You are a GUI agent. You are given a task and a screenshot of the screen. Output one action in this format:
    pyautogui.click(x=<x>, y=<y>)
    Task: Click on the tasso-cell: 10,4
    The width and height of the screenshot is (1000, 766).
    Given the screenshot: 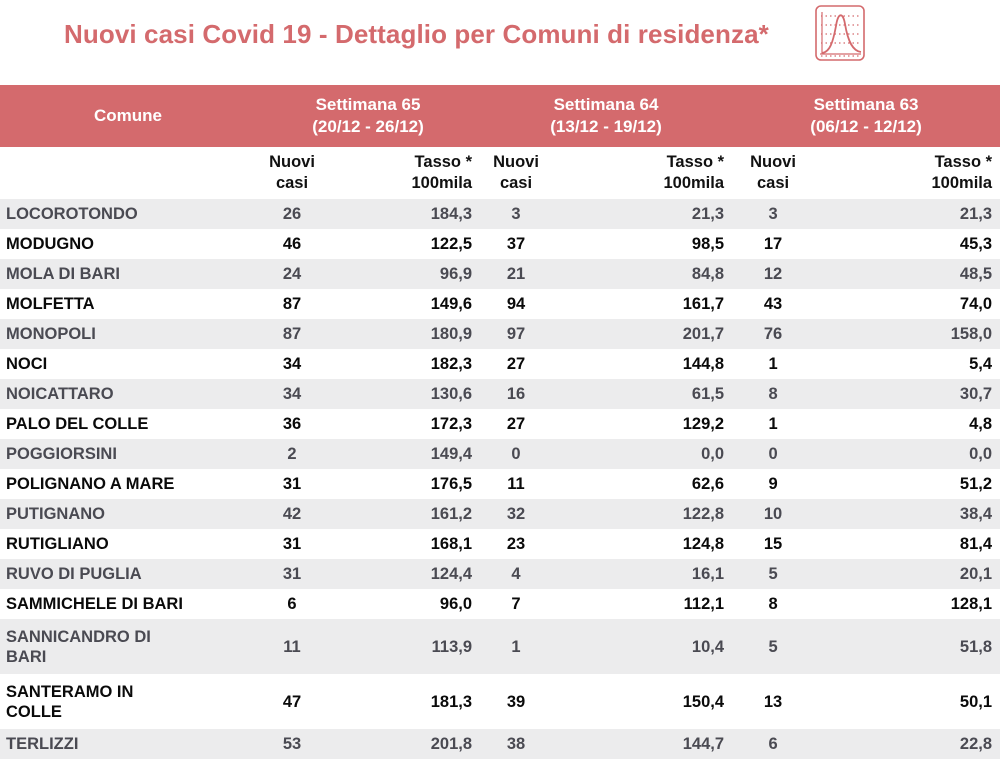 What is the action you would take?
    pyautogui.click(x=642, y=646)
    